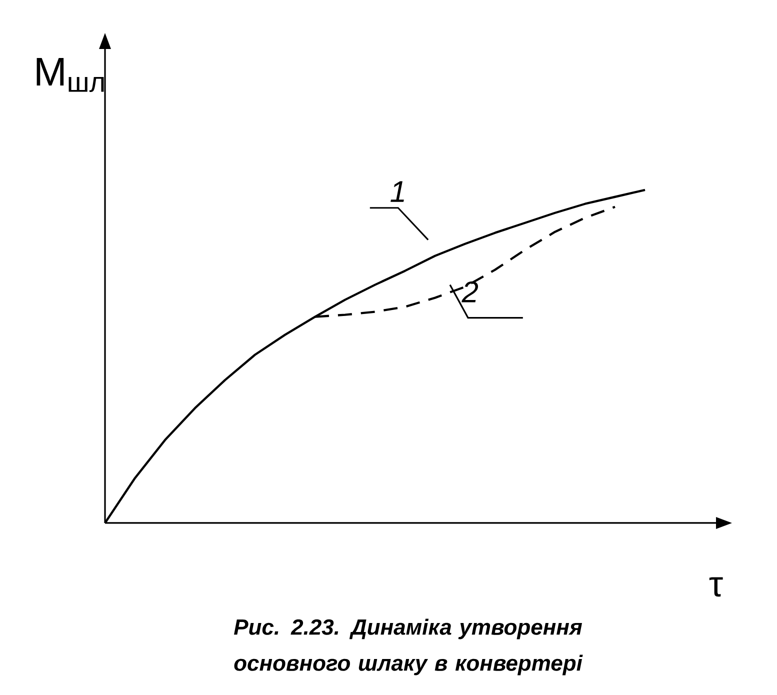  Describe the element at coordinates (408, 647) in the screenshot. I see `text: Рис. 2.23. Динаміка утворення основного шлаку в конвертері` at that location.